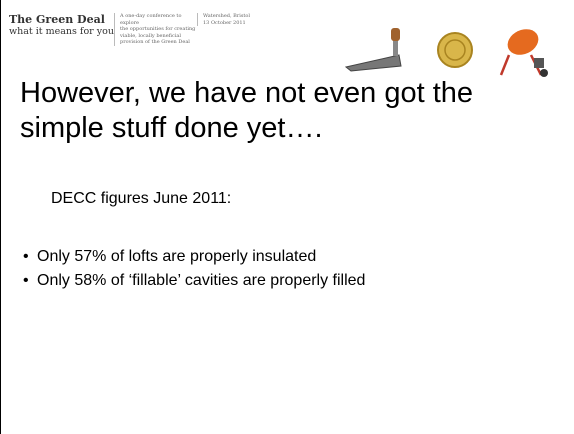 The width and height of the screenshot is (574, 434). Describe the element at coordinates (61, 31) in the screenshot. I see `brand-tagline: what it means for you` at that location.